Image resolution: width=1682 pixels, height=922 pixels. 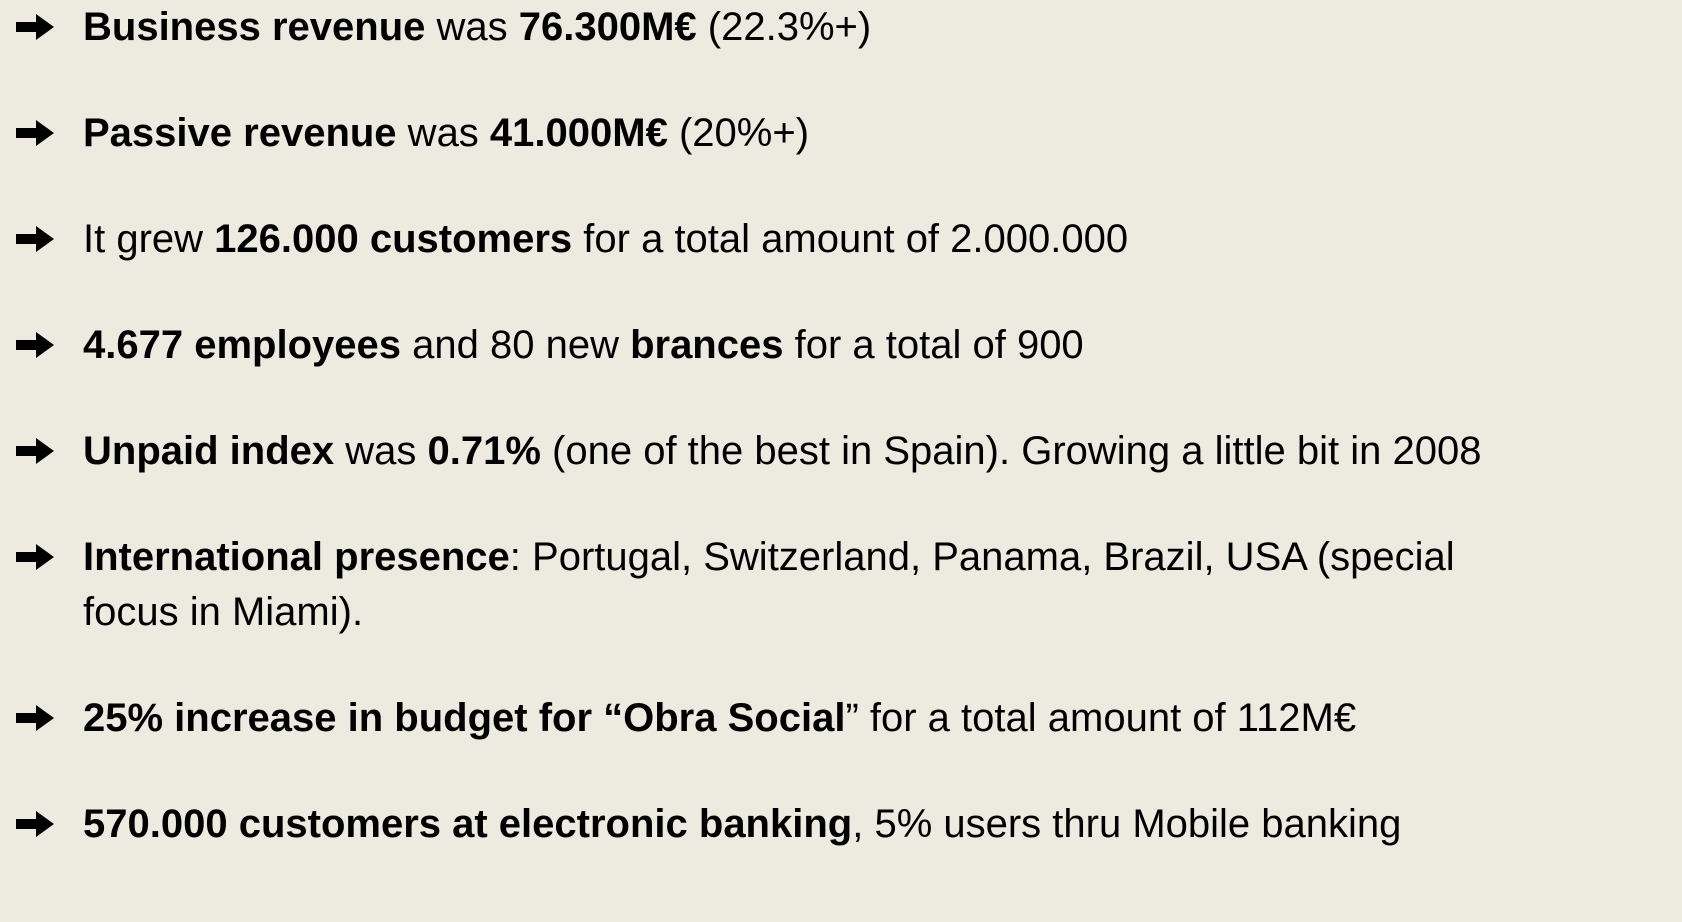 What do you see at coordinates (850, 239) in the screenshot?
I see `text-run: for a total amount of 2.000.000` at bounding box center [850, 239].